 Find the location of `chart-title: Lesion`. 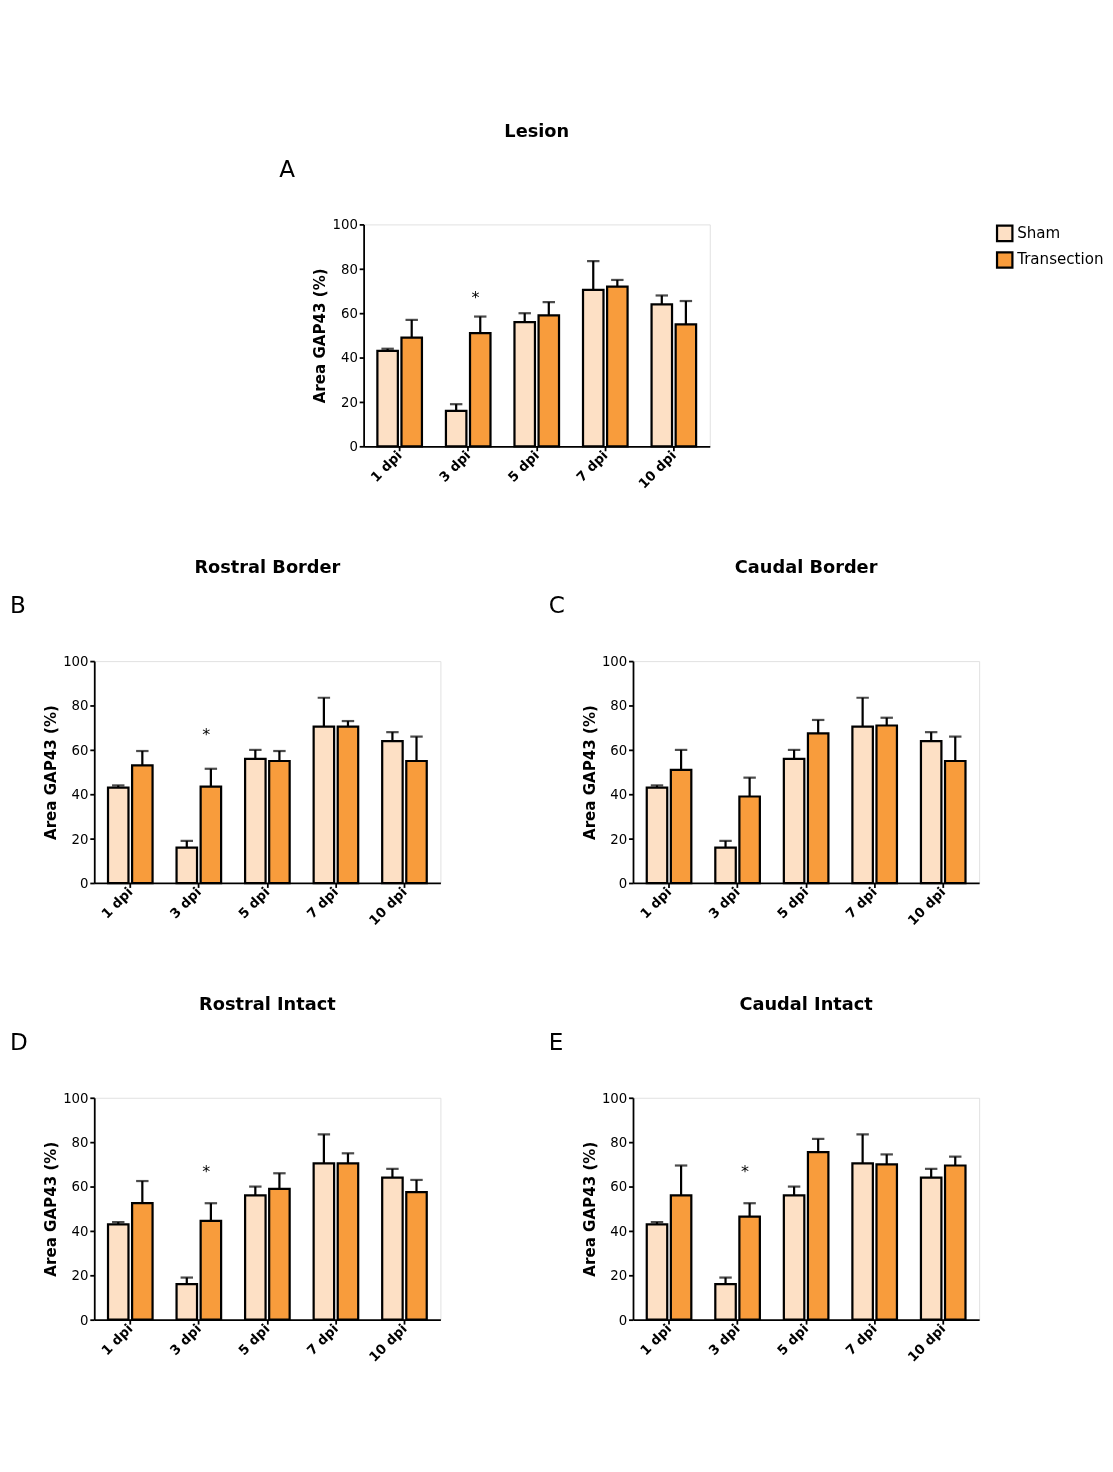

chart-title: Lesion is located at coordinates (537, 130).